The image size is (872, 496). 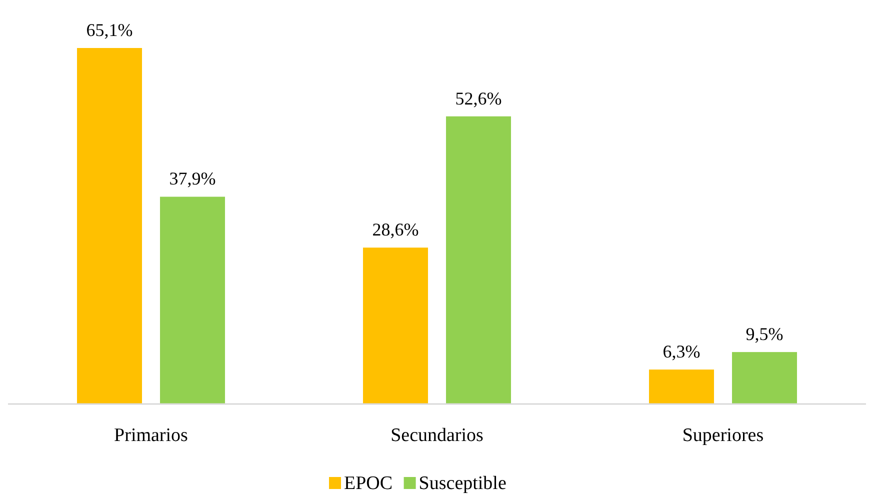 What do you see at coordinates (765, 334) in the screenshot?
I see `data-label: 9,5%` at bounding box center [765, 334].